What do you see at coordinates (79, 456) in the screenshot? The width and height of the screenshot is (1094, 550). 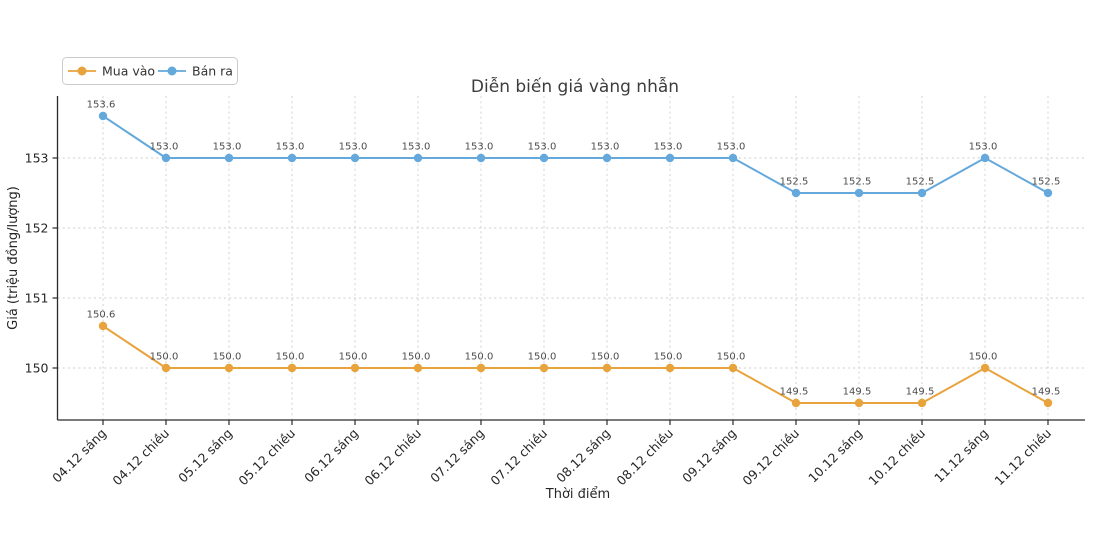 I see `x-tick-label: 04.12 sáng` at bounding box center [79, 456].